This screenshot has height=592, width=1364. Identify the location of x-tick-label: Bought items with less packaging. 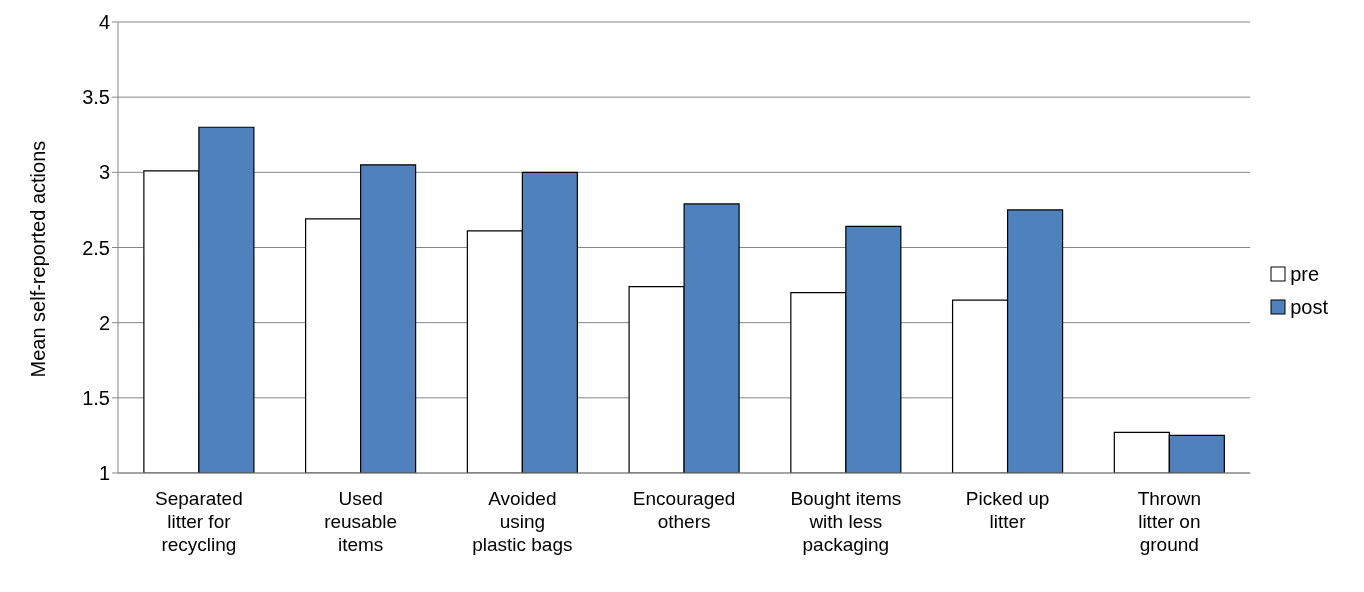
(846, 521).